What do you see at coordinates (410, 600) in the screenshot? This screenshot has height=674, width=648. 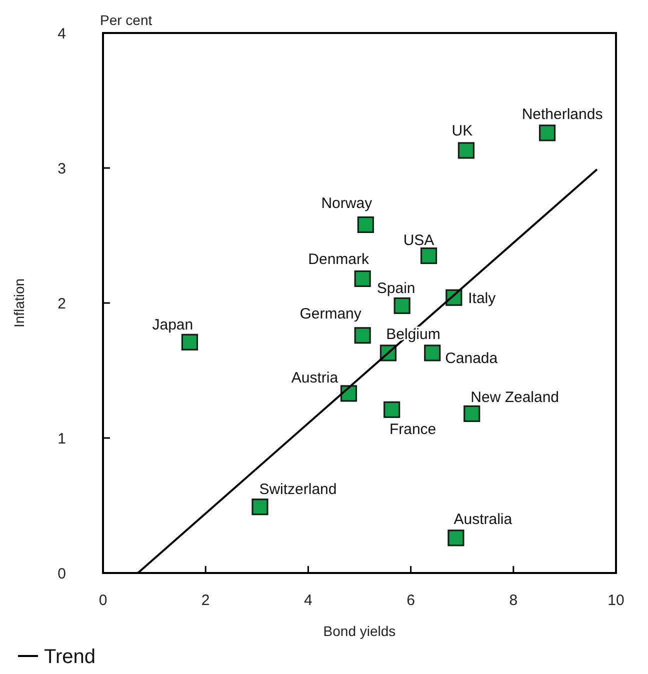 I see `x-tick-label: 6` at bounding box center [410, 600].